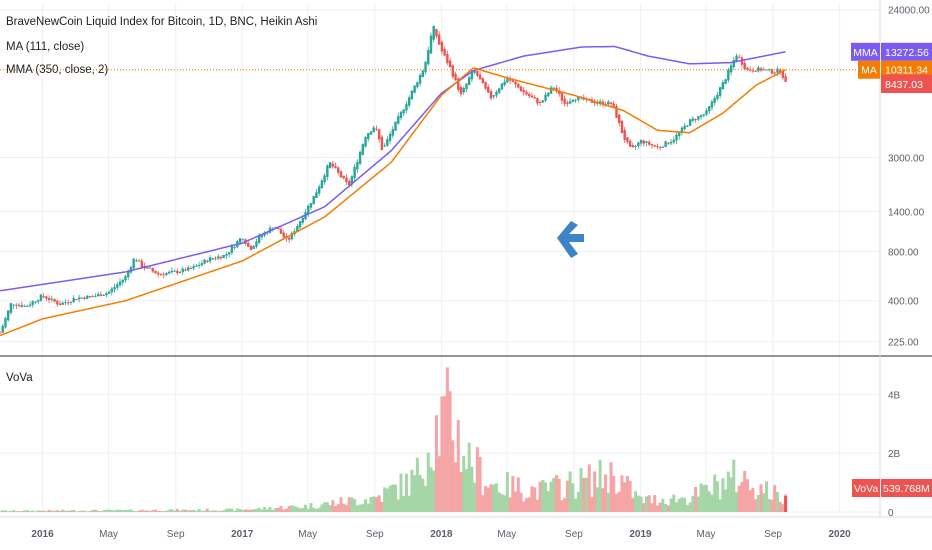 This screenshot has height=550, width=932. What do you see at coordinates (570, 239) in the screenshot?
I see `back-arrow-icon` at bounding box center [570, 239].